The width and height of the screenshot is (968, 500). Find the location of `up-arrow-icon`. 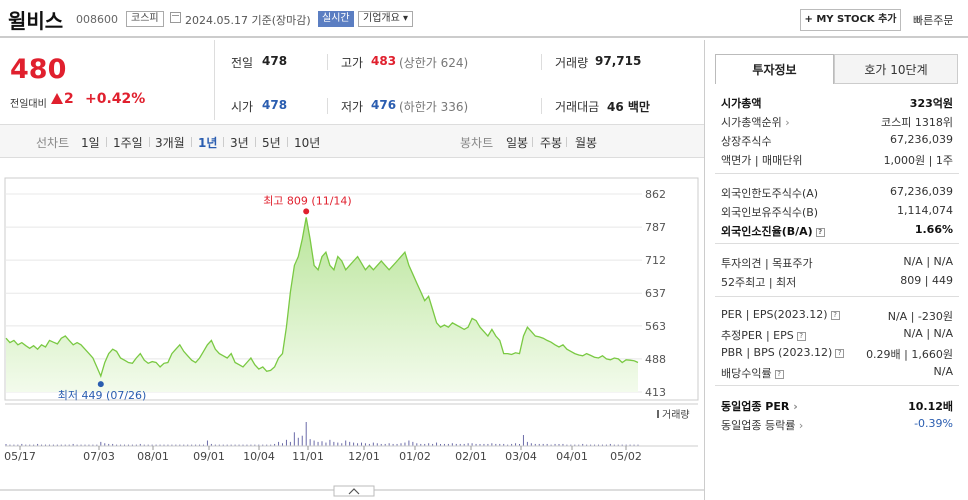

up-arrow-icon is located at coordinates (57, 98).